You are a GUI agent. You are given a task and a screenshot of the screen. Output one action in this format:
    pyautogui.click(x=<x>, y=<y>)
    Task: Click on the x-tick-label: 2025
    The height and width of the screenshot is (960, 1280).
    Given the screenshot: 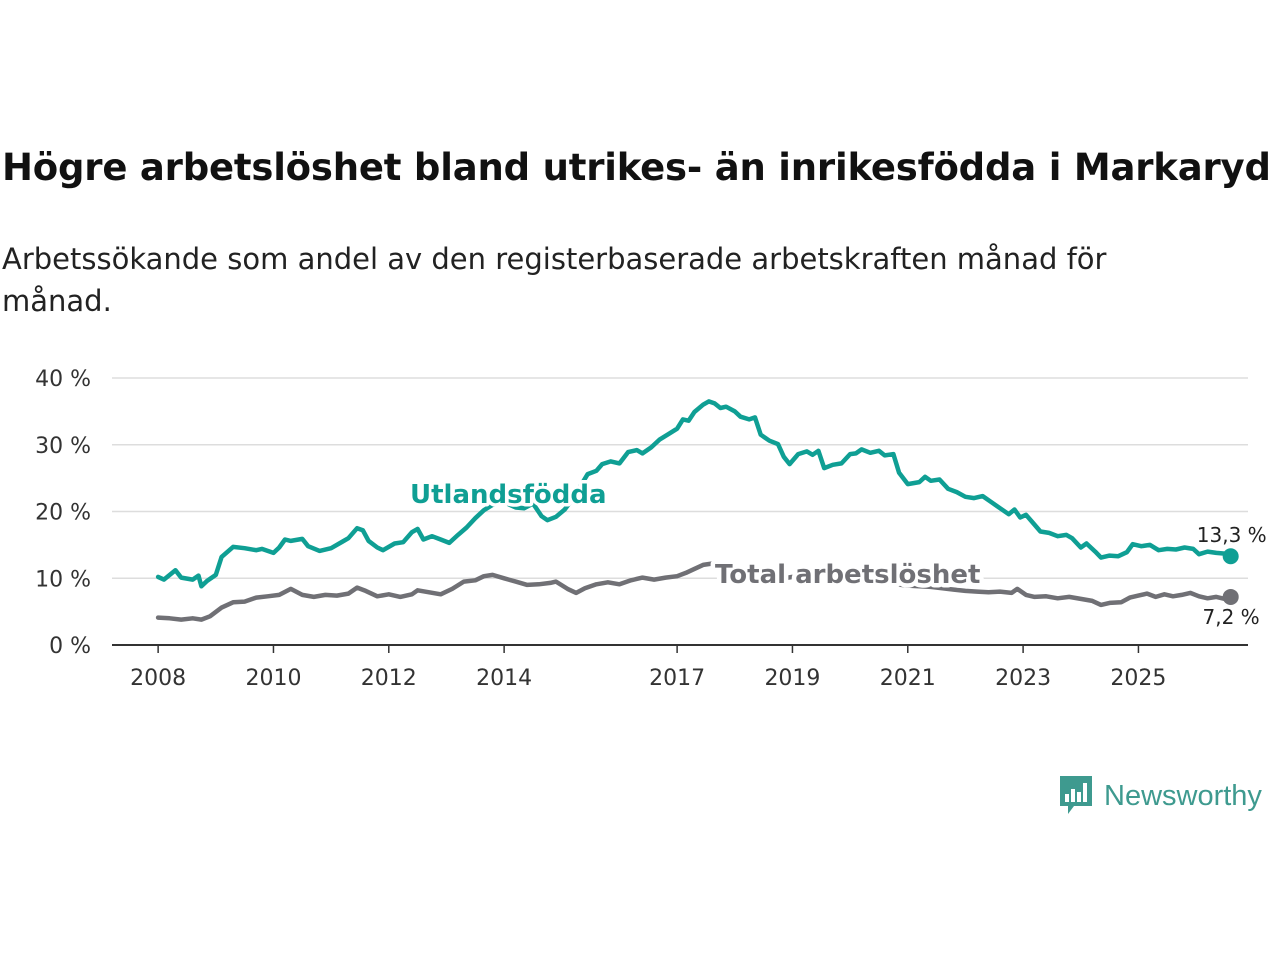 What is the action you would take?
    pyautogui.click(x=1138, y=678)
    